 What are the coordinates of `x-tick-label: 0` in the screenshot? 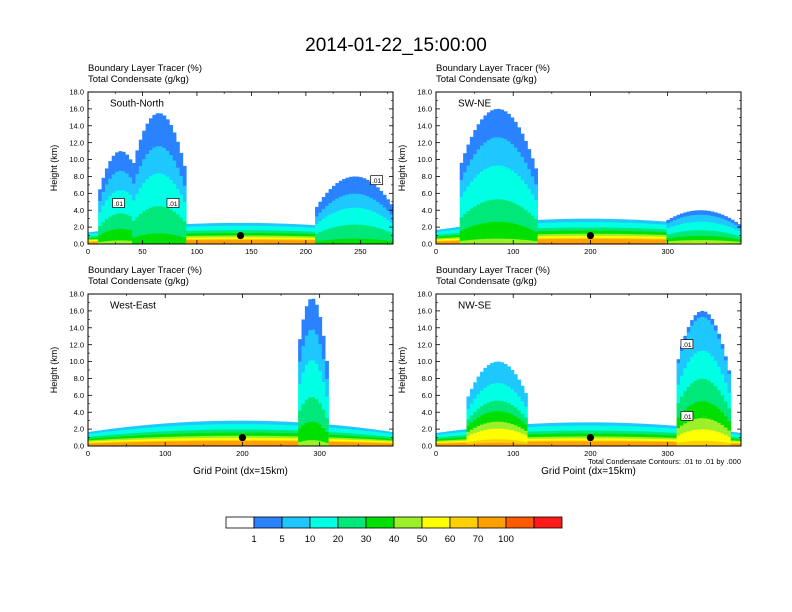 It's located at (88, 251).